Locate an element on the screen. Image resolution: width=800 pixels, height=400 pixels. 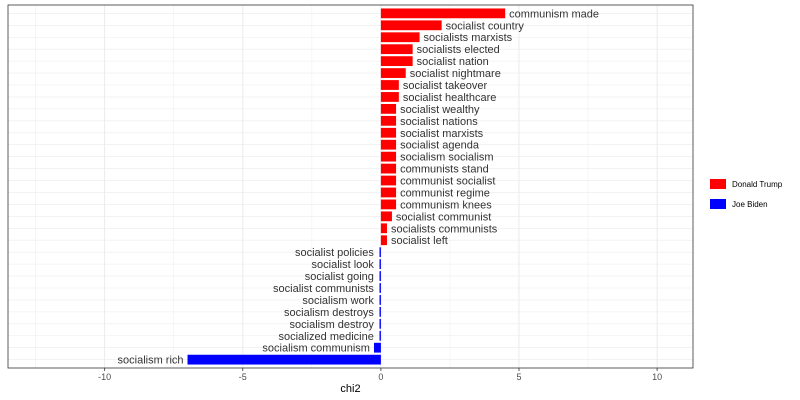
bar-label: socialist left is located at coordinates (419, 241).